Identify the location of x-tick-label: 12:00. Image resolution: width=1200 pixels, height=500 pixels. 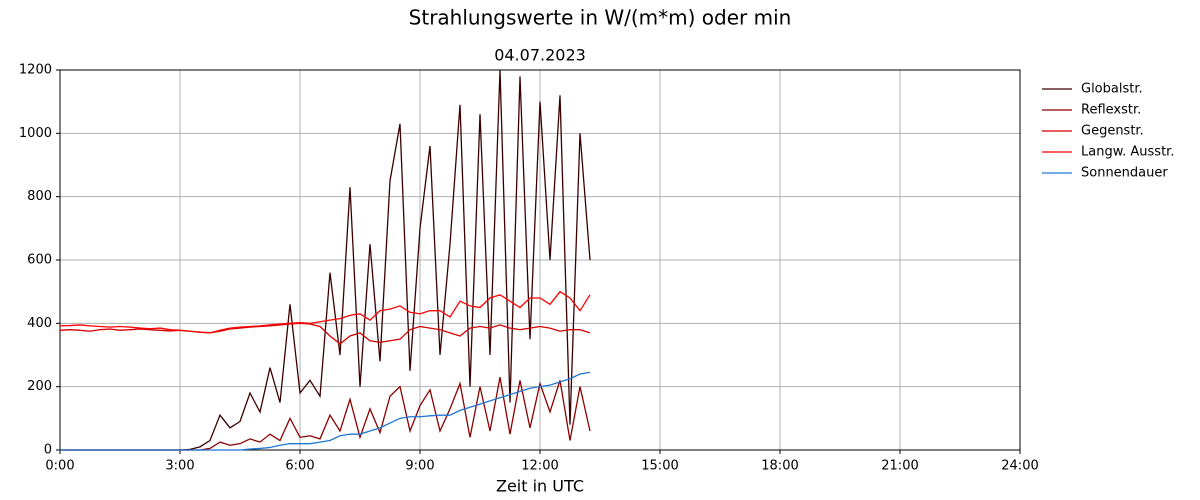
(539, 466).